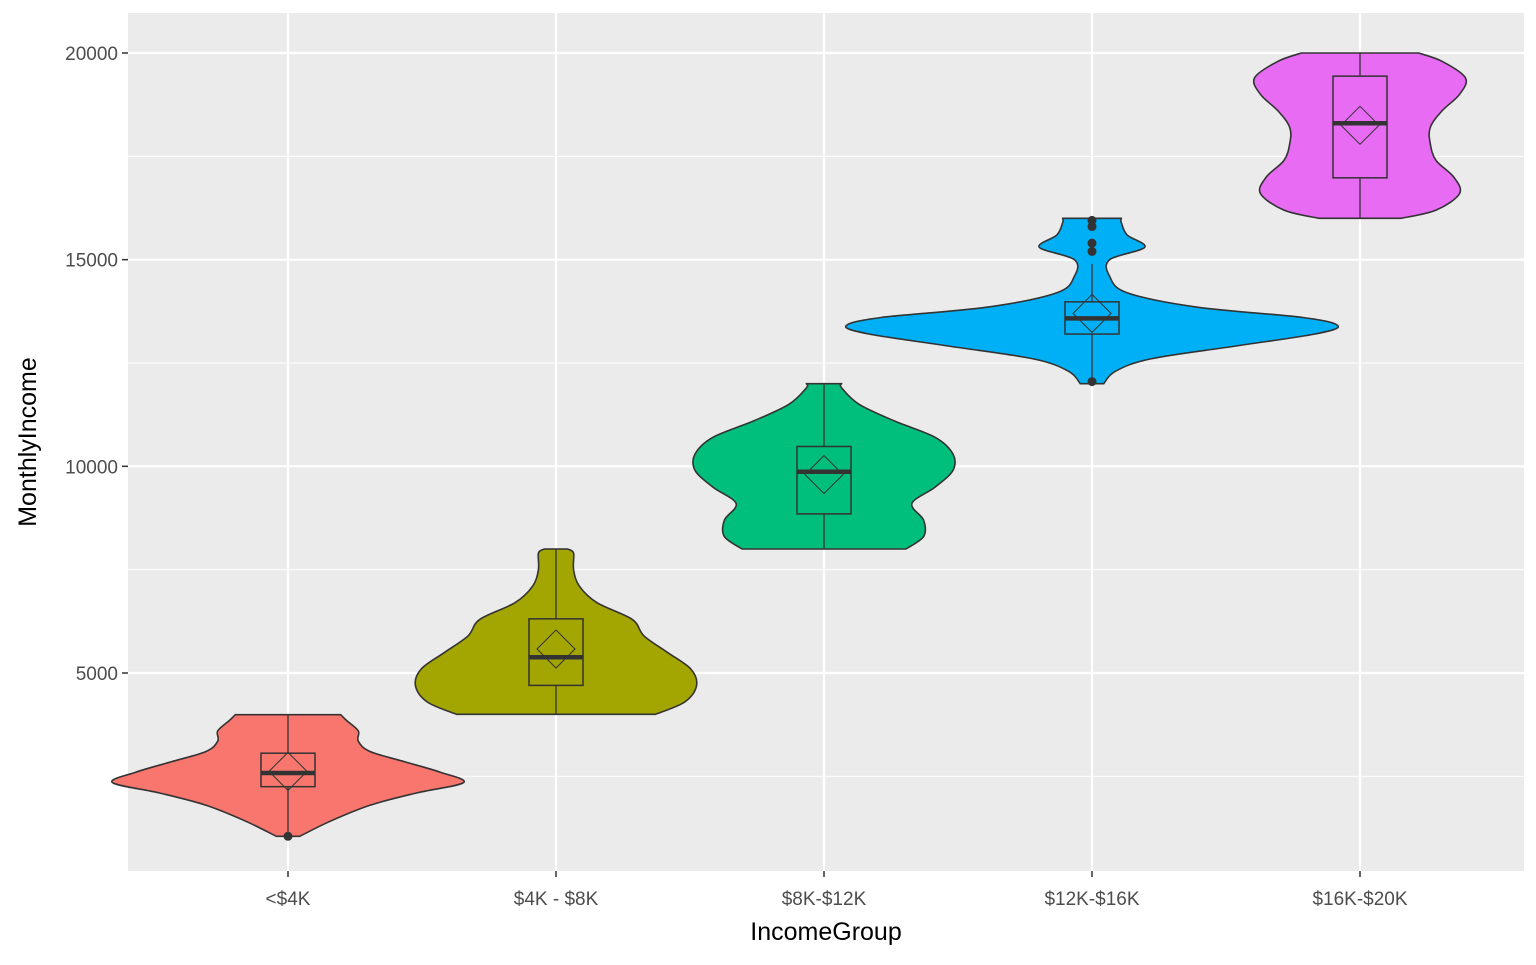 Image resolution: width=1536 pixels, height=965 pixels. I want to click on x-axis-title: IncomeGroup, so click(825, 932).